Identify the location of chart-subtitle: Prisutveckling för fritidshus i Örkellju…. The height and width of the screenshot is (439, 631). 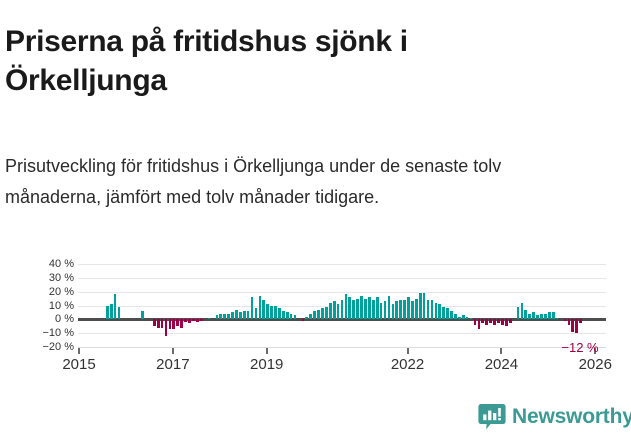
(253, 181).